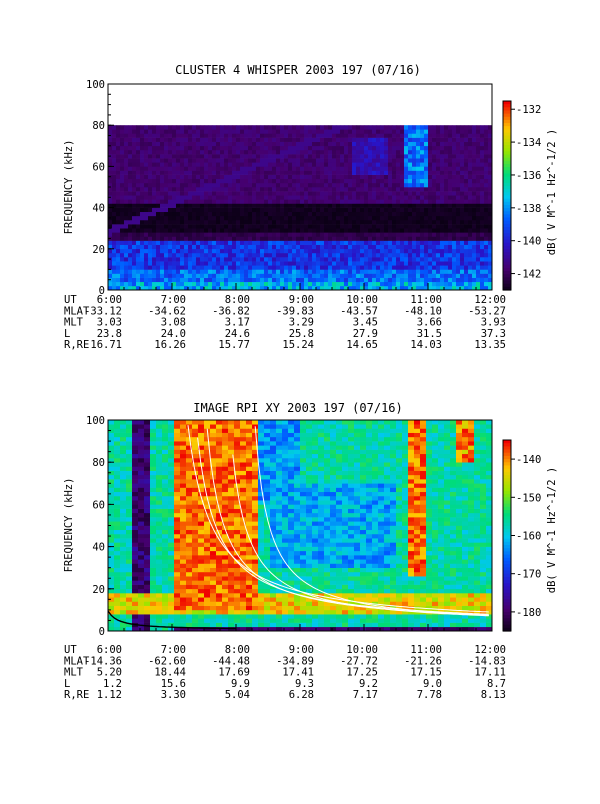 The width and height of the screenshot is (600, 804). What do you see at coordinates (426, 300) in the screenshot?
I see `ephemeris-value: 11:00` at bounding box center [426, 300].